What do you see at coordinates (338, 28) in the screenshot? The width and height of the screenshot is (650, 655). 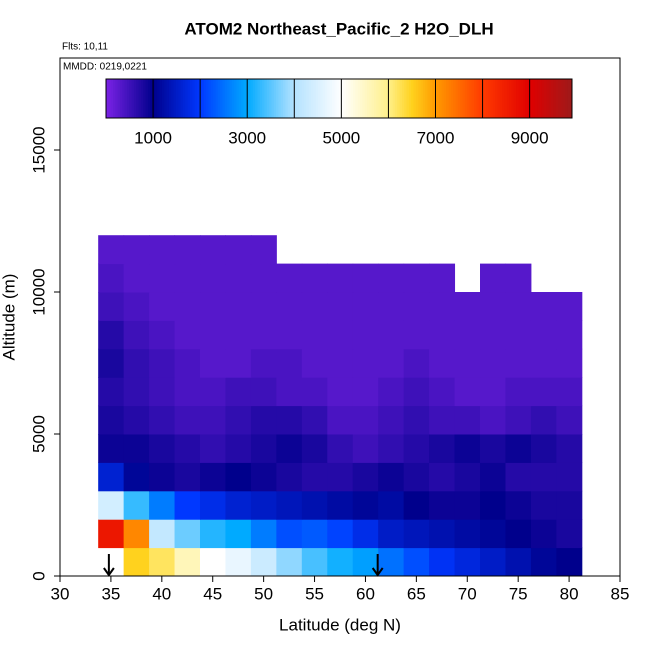 I see `chart-title: ATOM2 Northeast_Pacific_2 H2O_DLH` at bounding box center [338, 28].